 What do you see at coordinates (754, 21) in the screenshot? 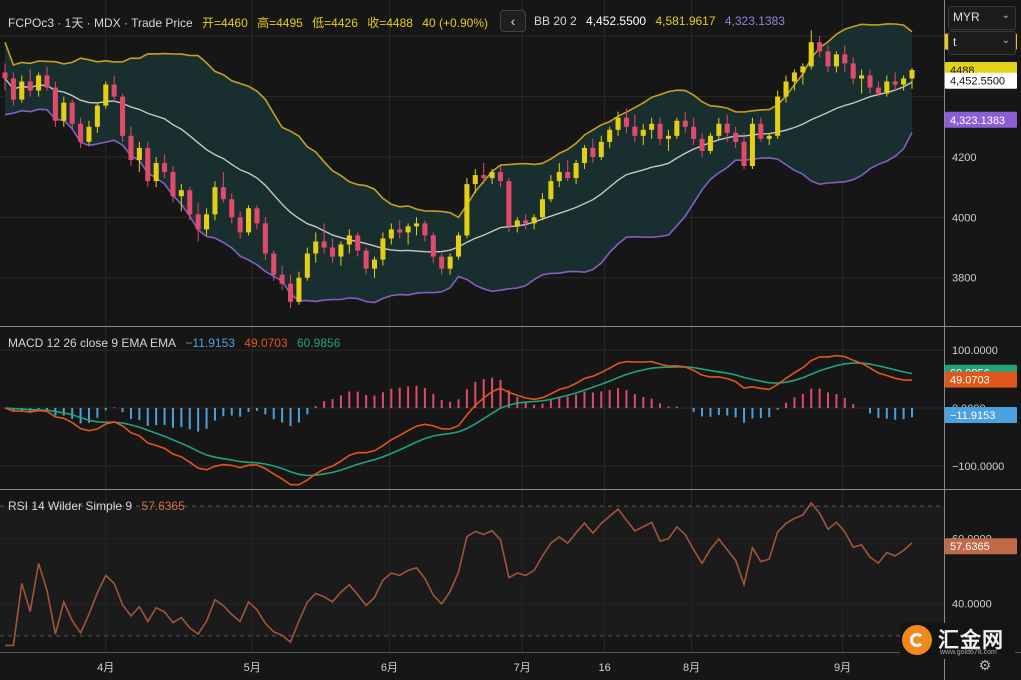
I see `bb-lower-value: 4,323.1383` at bounding box center [754, 21].